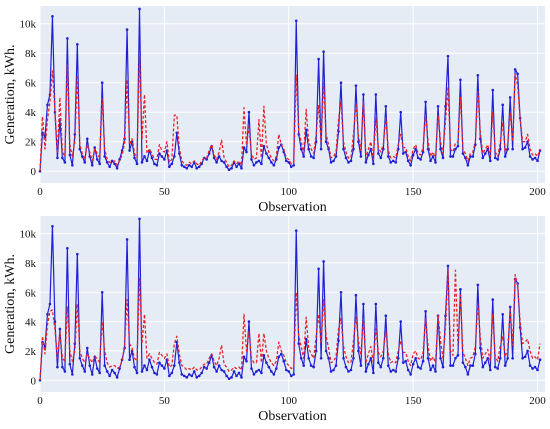 This screenshot has width=550, height=429. I want to click on bottom-x-tick-label: 0, so click(40, 401).